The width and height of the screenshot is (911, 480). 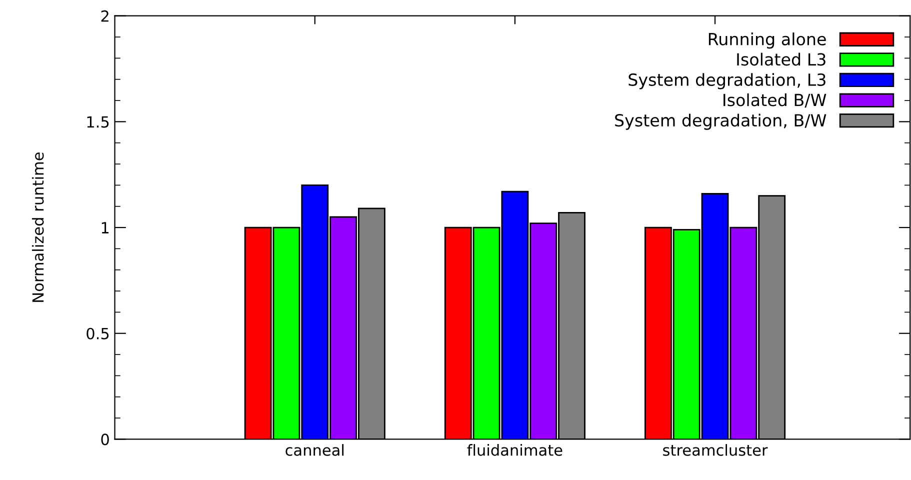 I want to click on x-tick-label: canneal, so click(x=315, y=450).